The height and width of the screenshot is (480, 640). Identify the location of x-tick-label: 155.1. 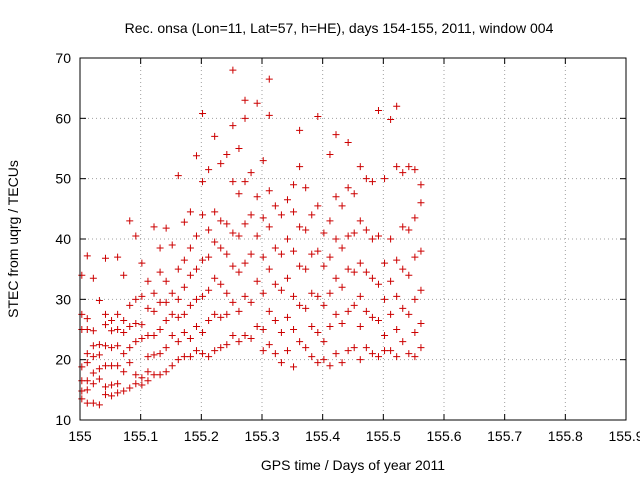
(140, 436).